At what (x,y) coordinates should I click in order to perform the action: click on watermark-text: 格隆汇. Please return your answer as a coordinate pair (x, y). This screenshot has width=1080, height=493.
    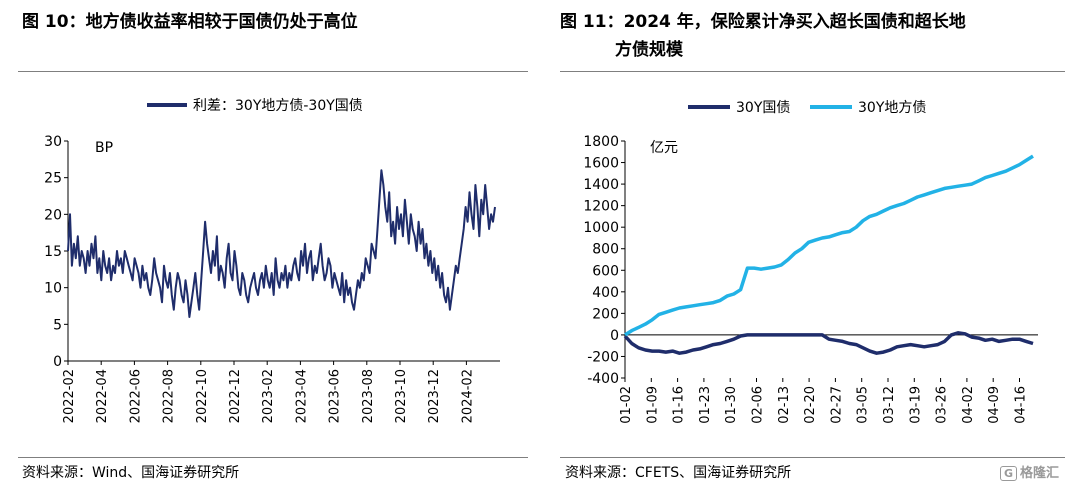
    Looking at the image, I should click on (1040, 473).